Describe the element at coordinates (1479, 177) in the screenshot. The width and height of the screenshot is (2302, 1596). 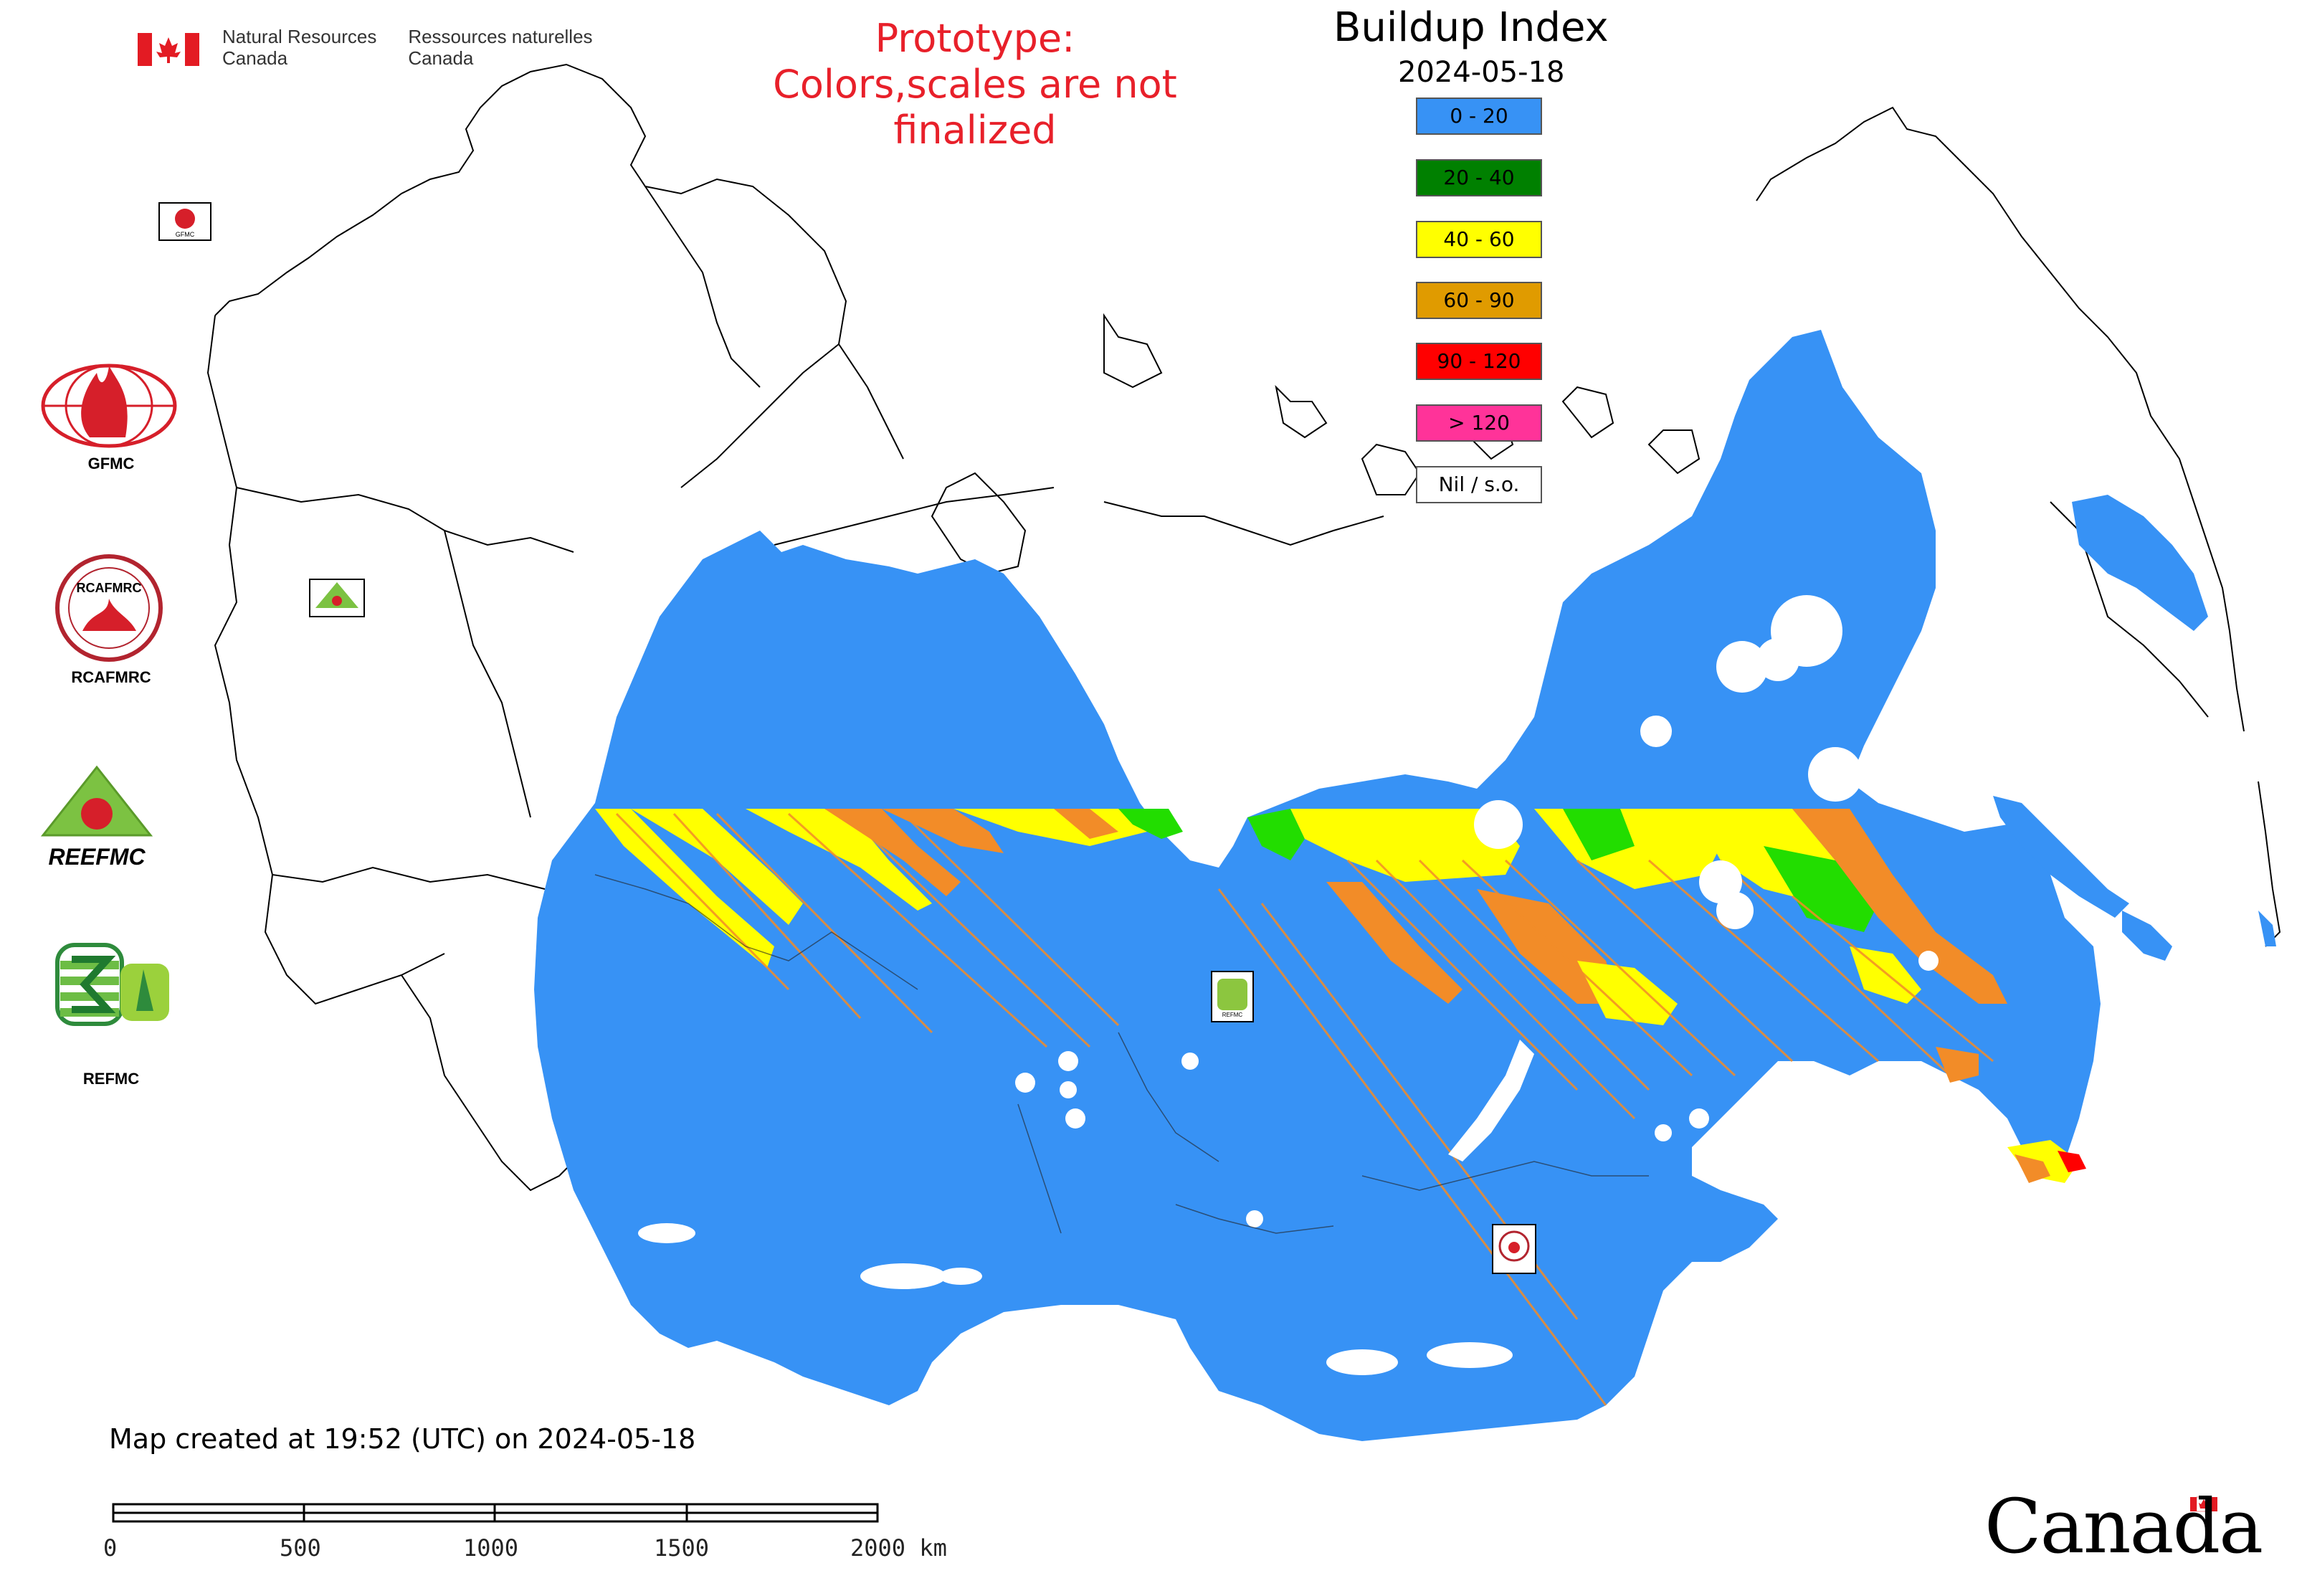
I see `legend-item: 20 - 40` at that location.